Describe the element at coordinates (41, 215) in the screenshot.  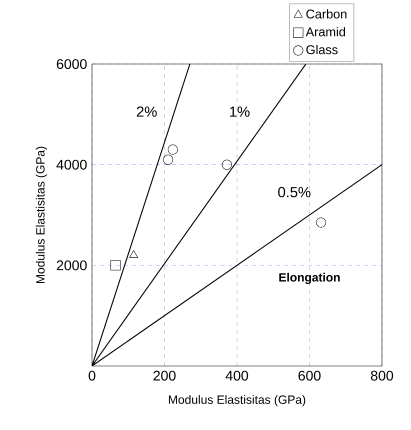
I see `y-axis-title: Modulus Elastisitas (GPa)` at that location.